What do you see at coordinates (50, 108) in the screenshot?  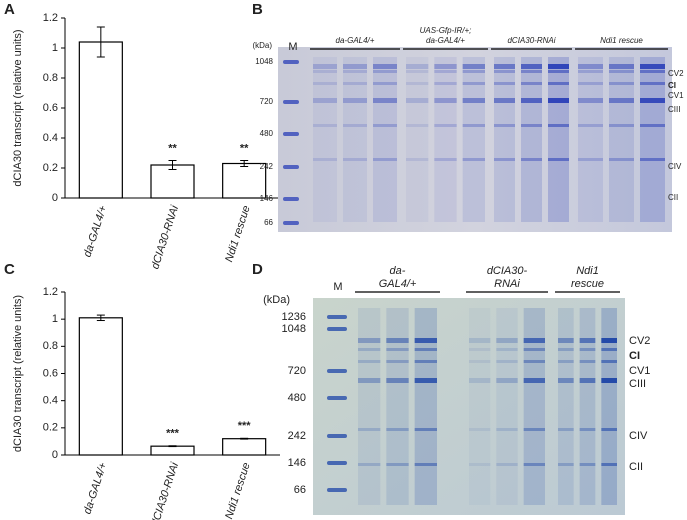 I see `y-tick-label: 0.6` at bounding box center [50, 108].